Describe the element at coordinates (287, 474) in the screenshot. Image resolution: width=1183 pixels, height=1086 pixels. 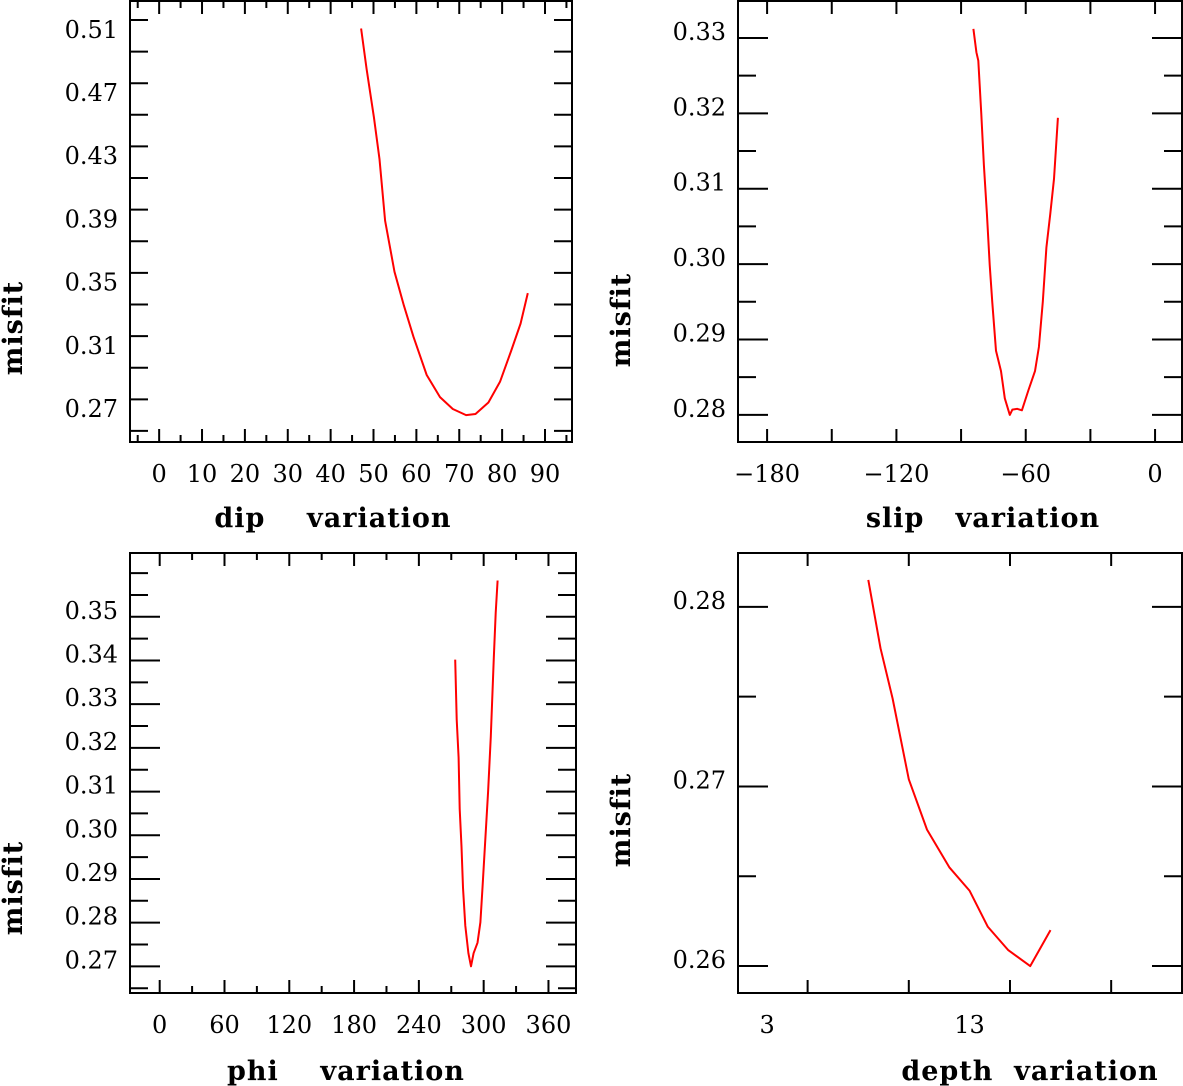
I see `x-tick-label: 30` at that location.